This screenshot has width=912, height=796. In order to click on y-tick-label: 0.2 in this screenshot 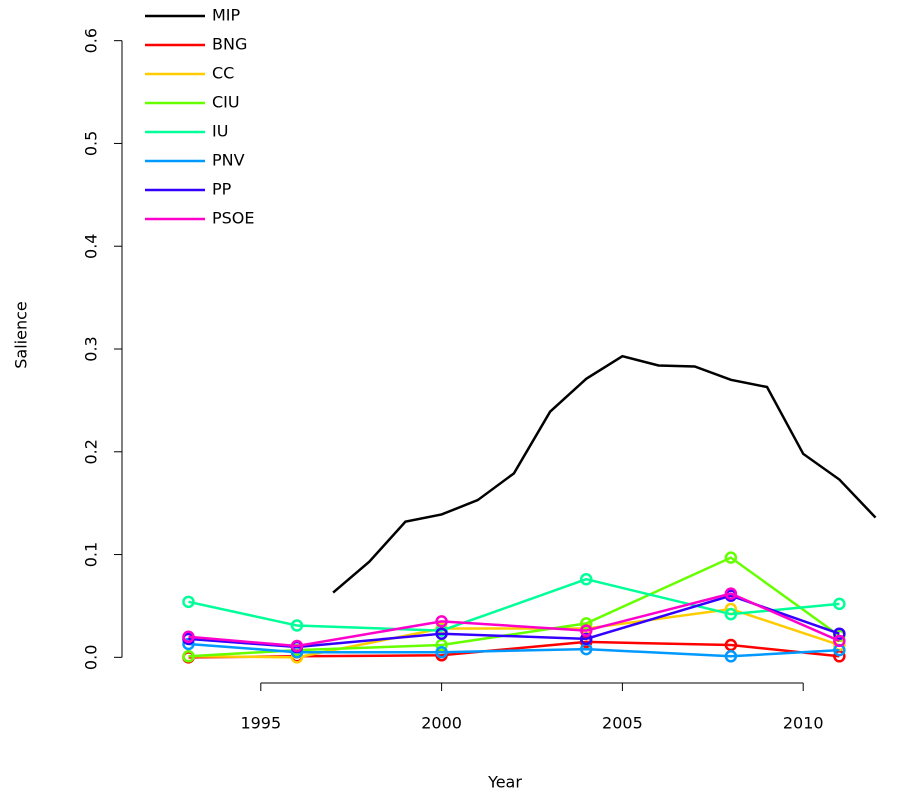, I will do `click(91, 451)`.